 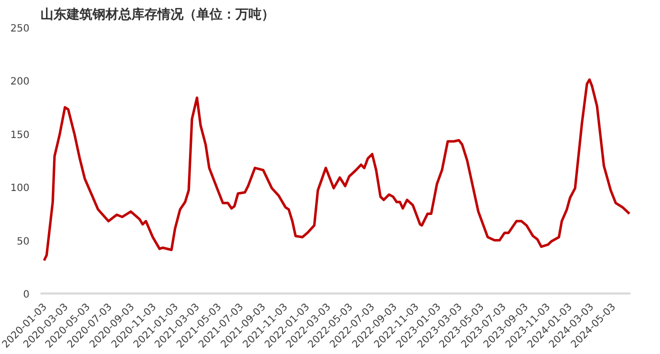 What do you see at coordinates (157, 14) in the screenshot?
I see `chart-title: 山东建筑钢材总库存情况（单位：万吨）` at bounding box center [157, 14].